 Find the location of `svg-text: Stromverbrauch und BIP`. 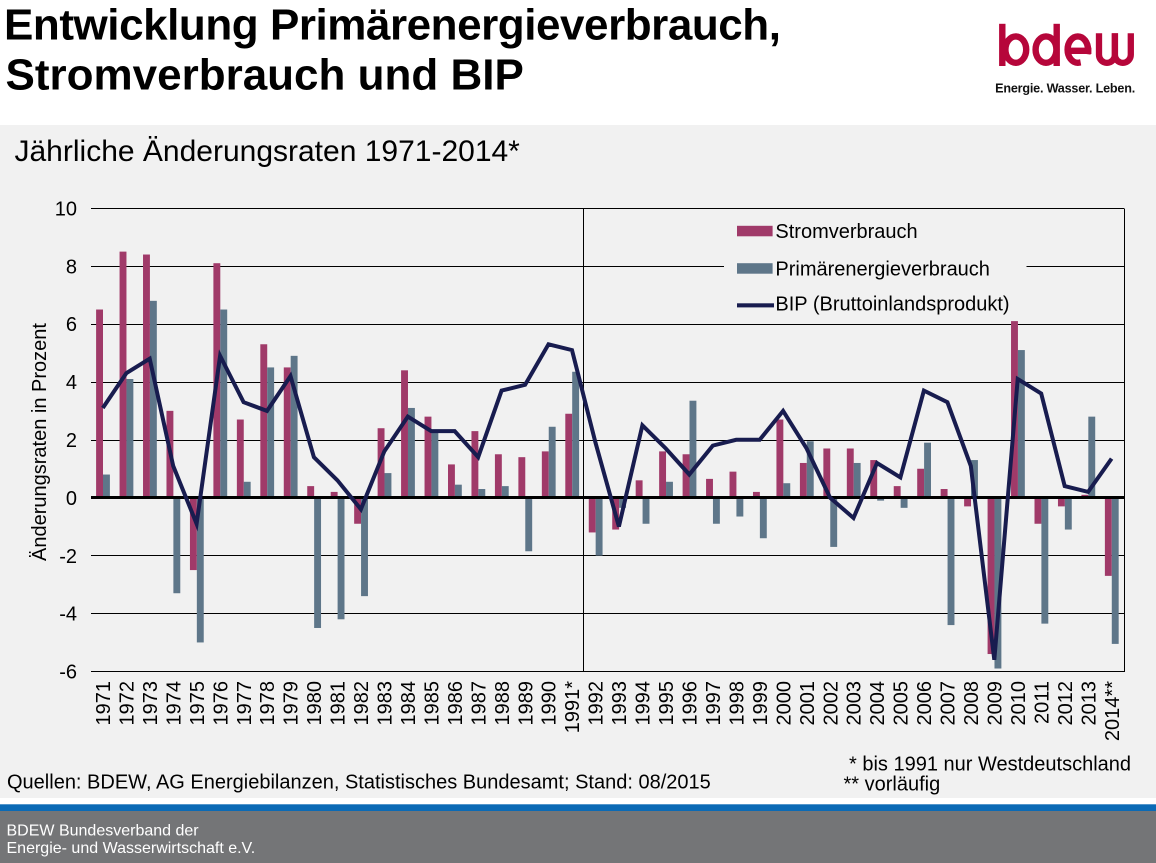

svg-text: Stromverbrauch und BIP is located at coordinates (265, 75).